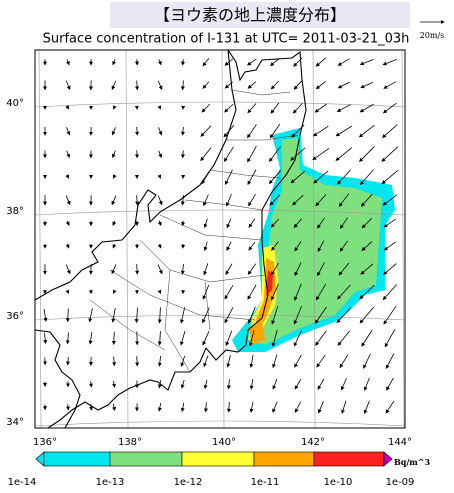 This screenshot has width=454, height=493. I want to click on colorbar-label: 1e-11, so click(265, 482).